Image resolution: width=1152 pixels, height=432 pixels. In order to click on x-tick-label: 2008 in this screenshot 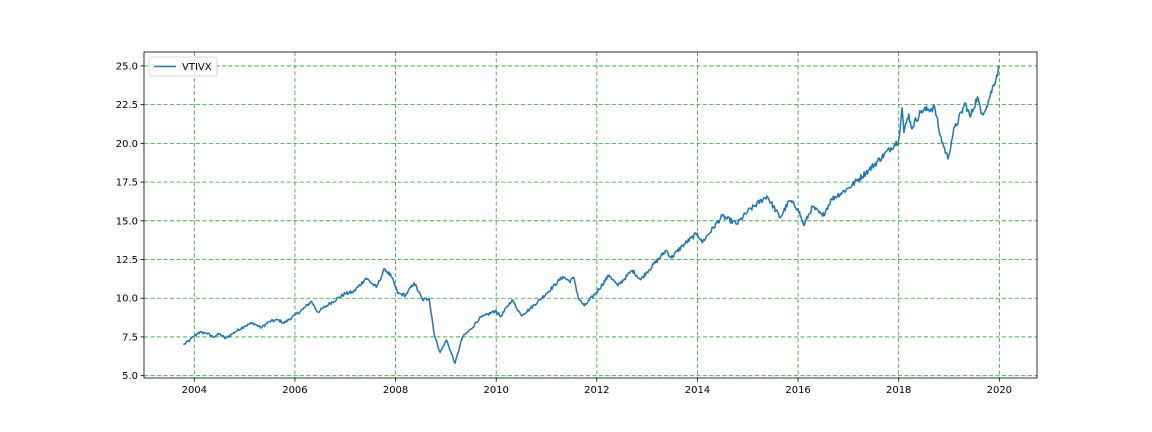, I will do `click(395, 390)`.